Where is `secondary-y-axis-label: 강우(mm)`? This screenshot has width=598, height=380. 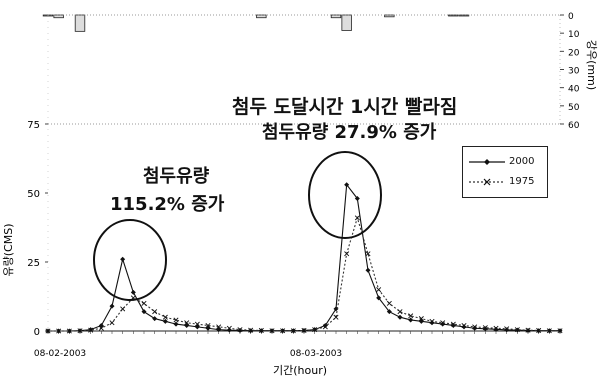 secondary-y-axis-label: 강우(mm) is located at coordinates (591, 65).